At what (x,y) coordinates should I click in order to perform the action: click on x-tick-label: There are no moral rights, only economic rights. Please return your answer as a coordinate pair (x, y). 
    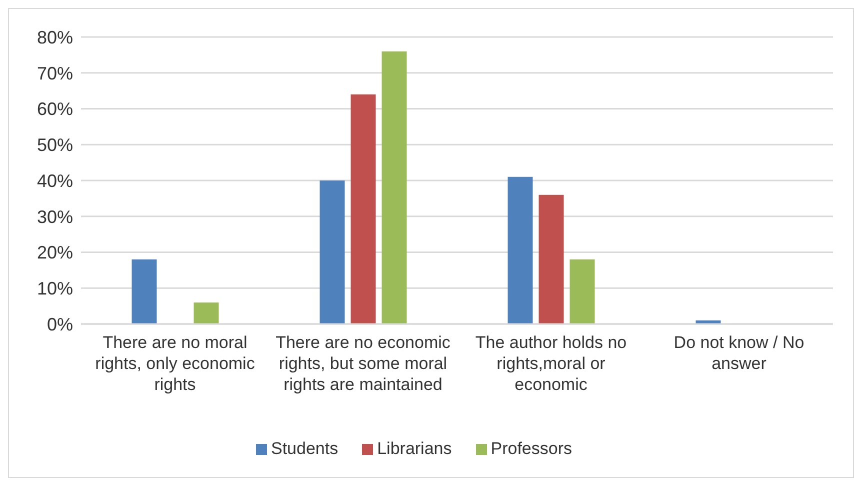
    Looking at the image, I should click on (175, 363).